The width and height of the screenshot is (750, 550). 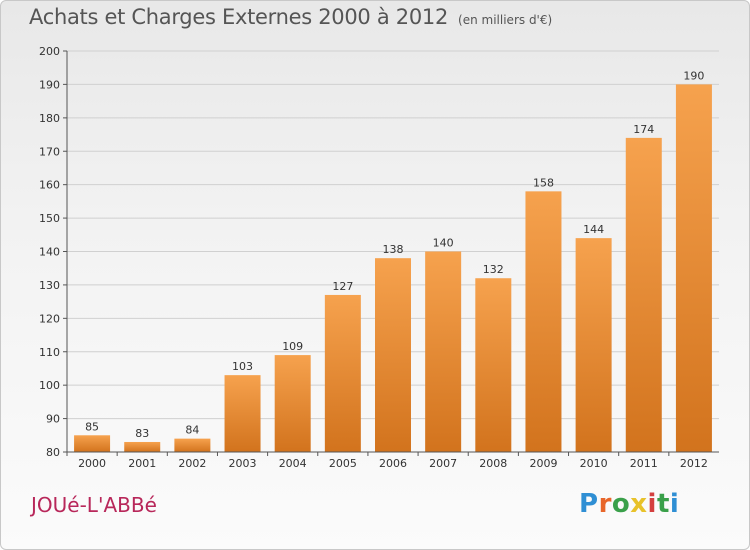 What do you see at coordinates (343, 463) in the screenshot?
I see `x-tick-label-2005: 2005` at bounding box center [343, 463].